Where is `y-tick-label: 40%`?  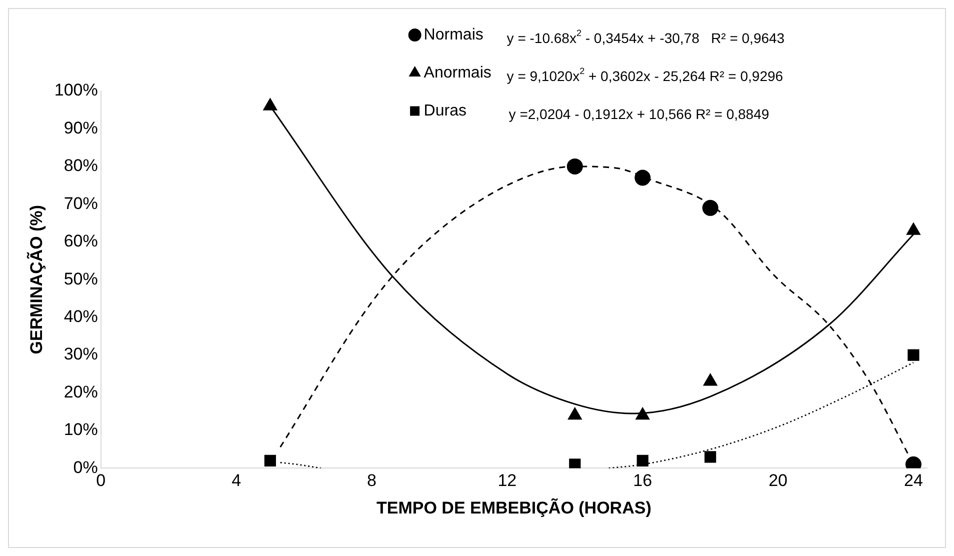
y-tick-label: 40% is located at coordinates (81, 316).